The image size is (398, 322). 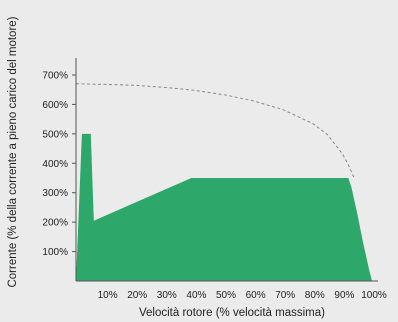 What do you see at coordinates (315, 295) in the screenshot?
I see `x-tick-label: 80%` at bounding box center [315, 295].